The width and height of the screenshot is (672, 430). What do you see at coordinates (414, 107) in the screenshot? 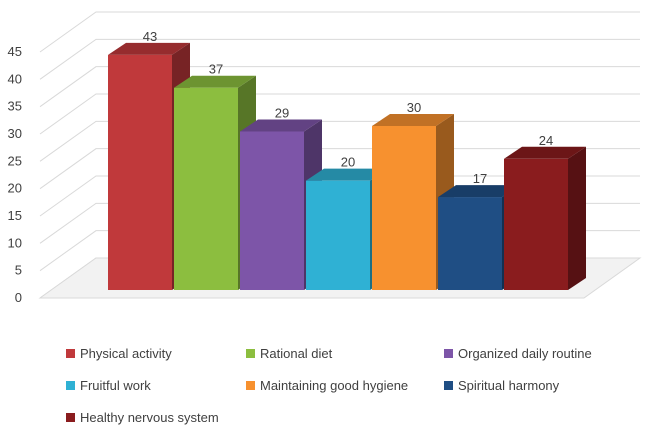
I see `data-label: 30` at bounding box center [414, 107].